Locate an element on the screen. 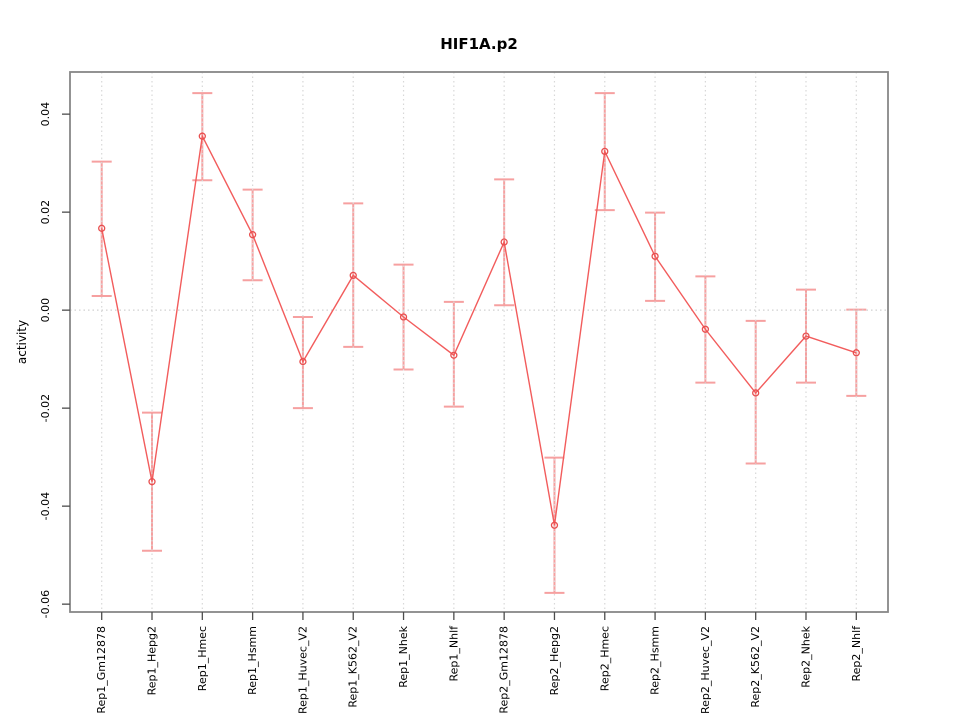 The height and width of the screenshot is (720, 960). x-tick-label: Rep1_Nhek is located at coordinates (403, 656).